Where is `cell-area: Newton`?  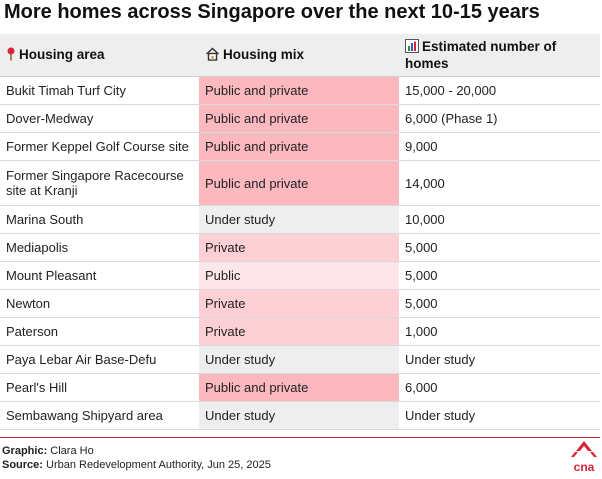 cell-area: Newton is located at coordinates (99, 303).